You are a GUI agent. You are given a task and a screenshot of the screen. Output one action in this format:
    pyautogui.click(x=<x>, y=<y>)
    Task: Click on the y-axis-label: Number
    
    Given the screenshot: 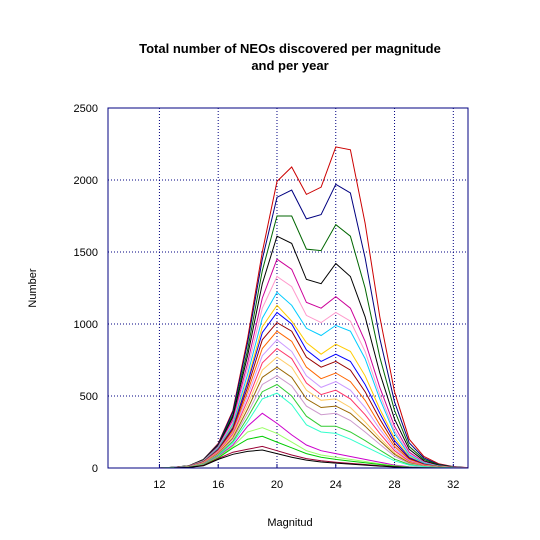 What is the action you would take?
    pyautogui.click(x=33, y=287)
    